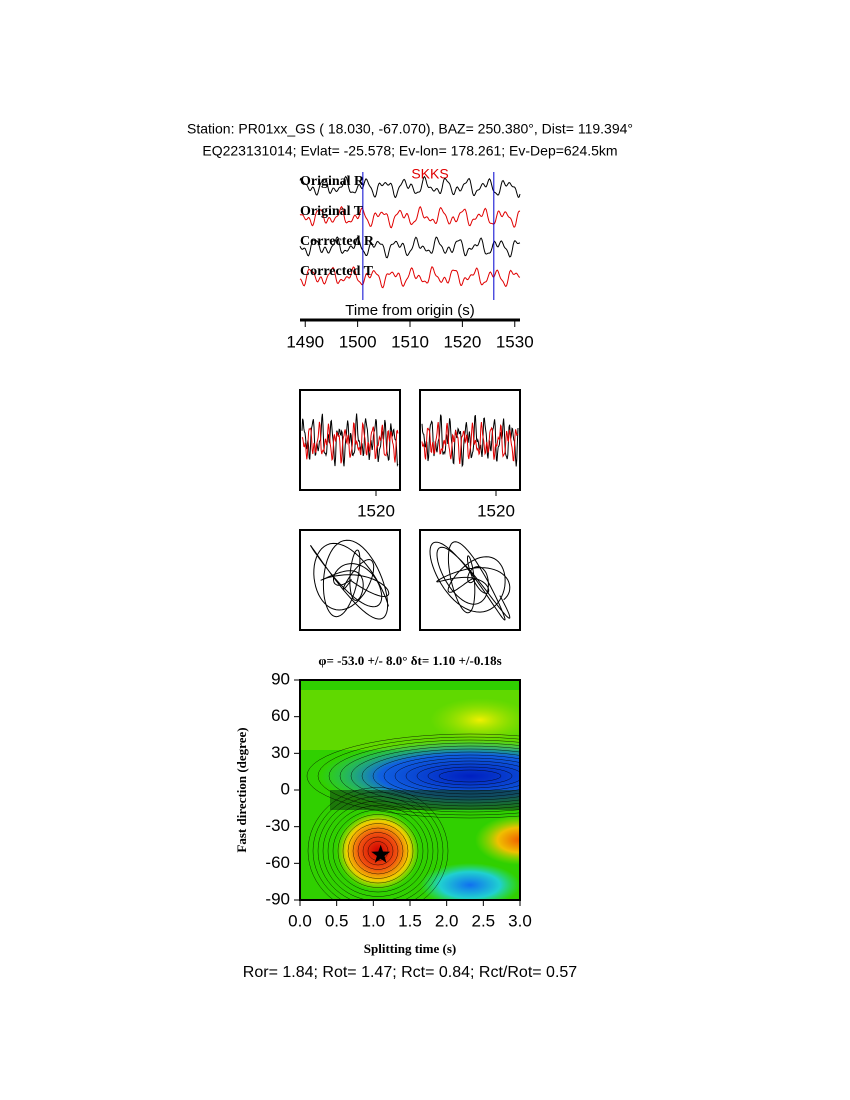 Image resolution: width=850 pixels, height=1100 pixels. I want to click on x-tick-label: 0.0, so click(300, 920).